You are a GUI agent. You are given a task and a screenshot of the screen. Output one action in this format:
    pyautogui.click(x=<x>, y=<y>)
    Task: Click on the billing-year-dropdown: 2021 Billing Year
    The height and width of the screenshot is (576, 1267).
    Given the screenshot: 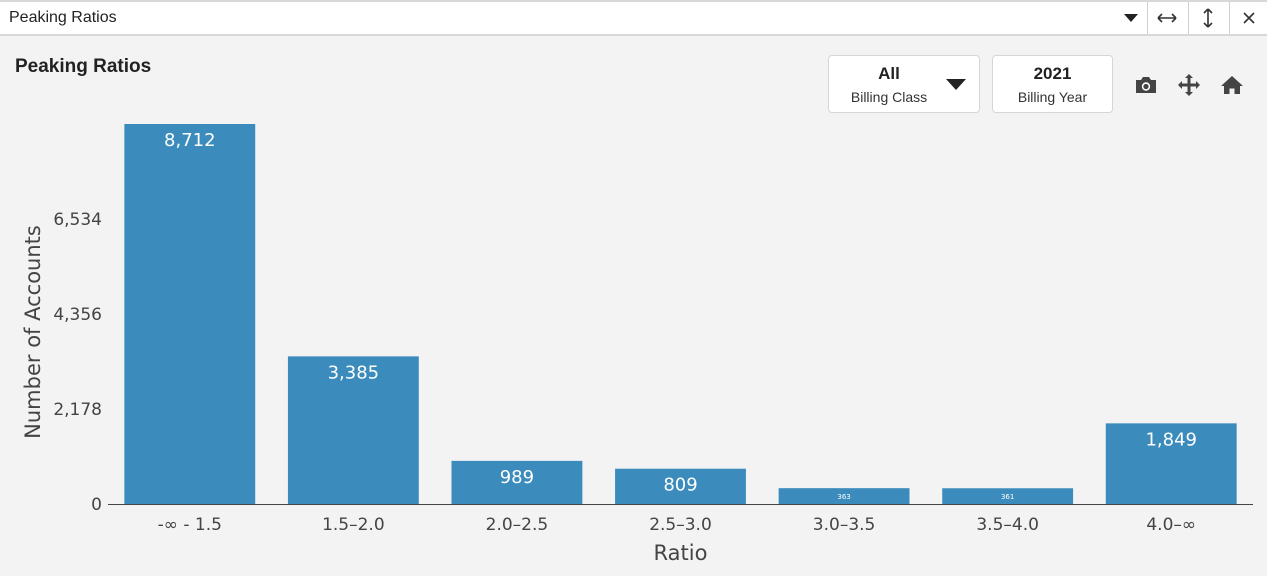 What is the action you would take?
    pyautogui.click(x=1052, y=84)
    